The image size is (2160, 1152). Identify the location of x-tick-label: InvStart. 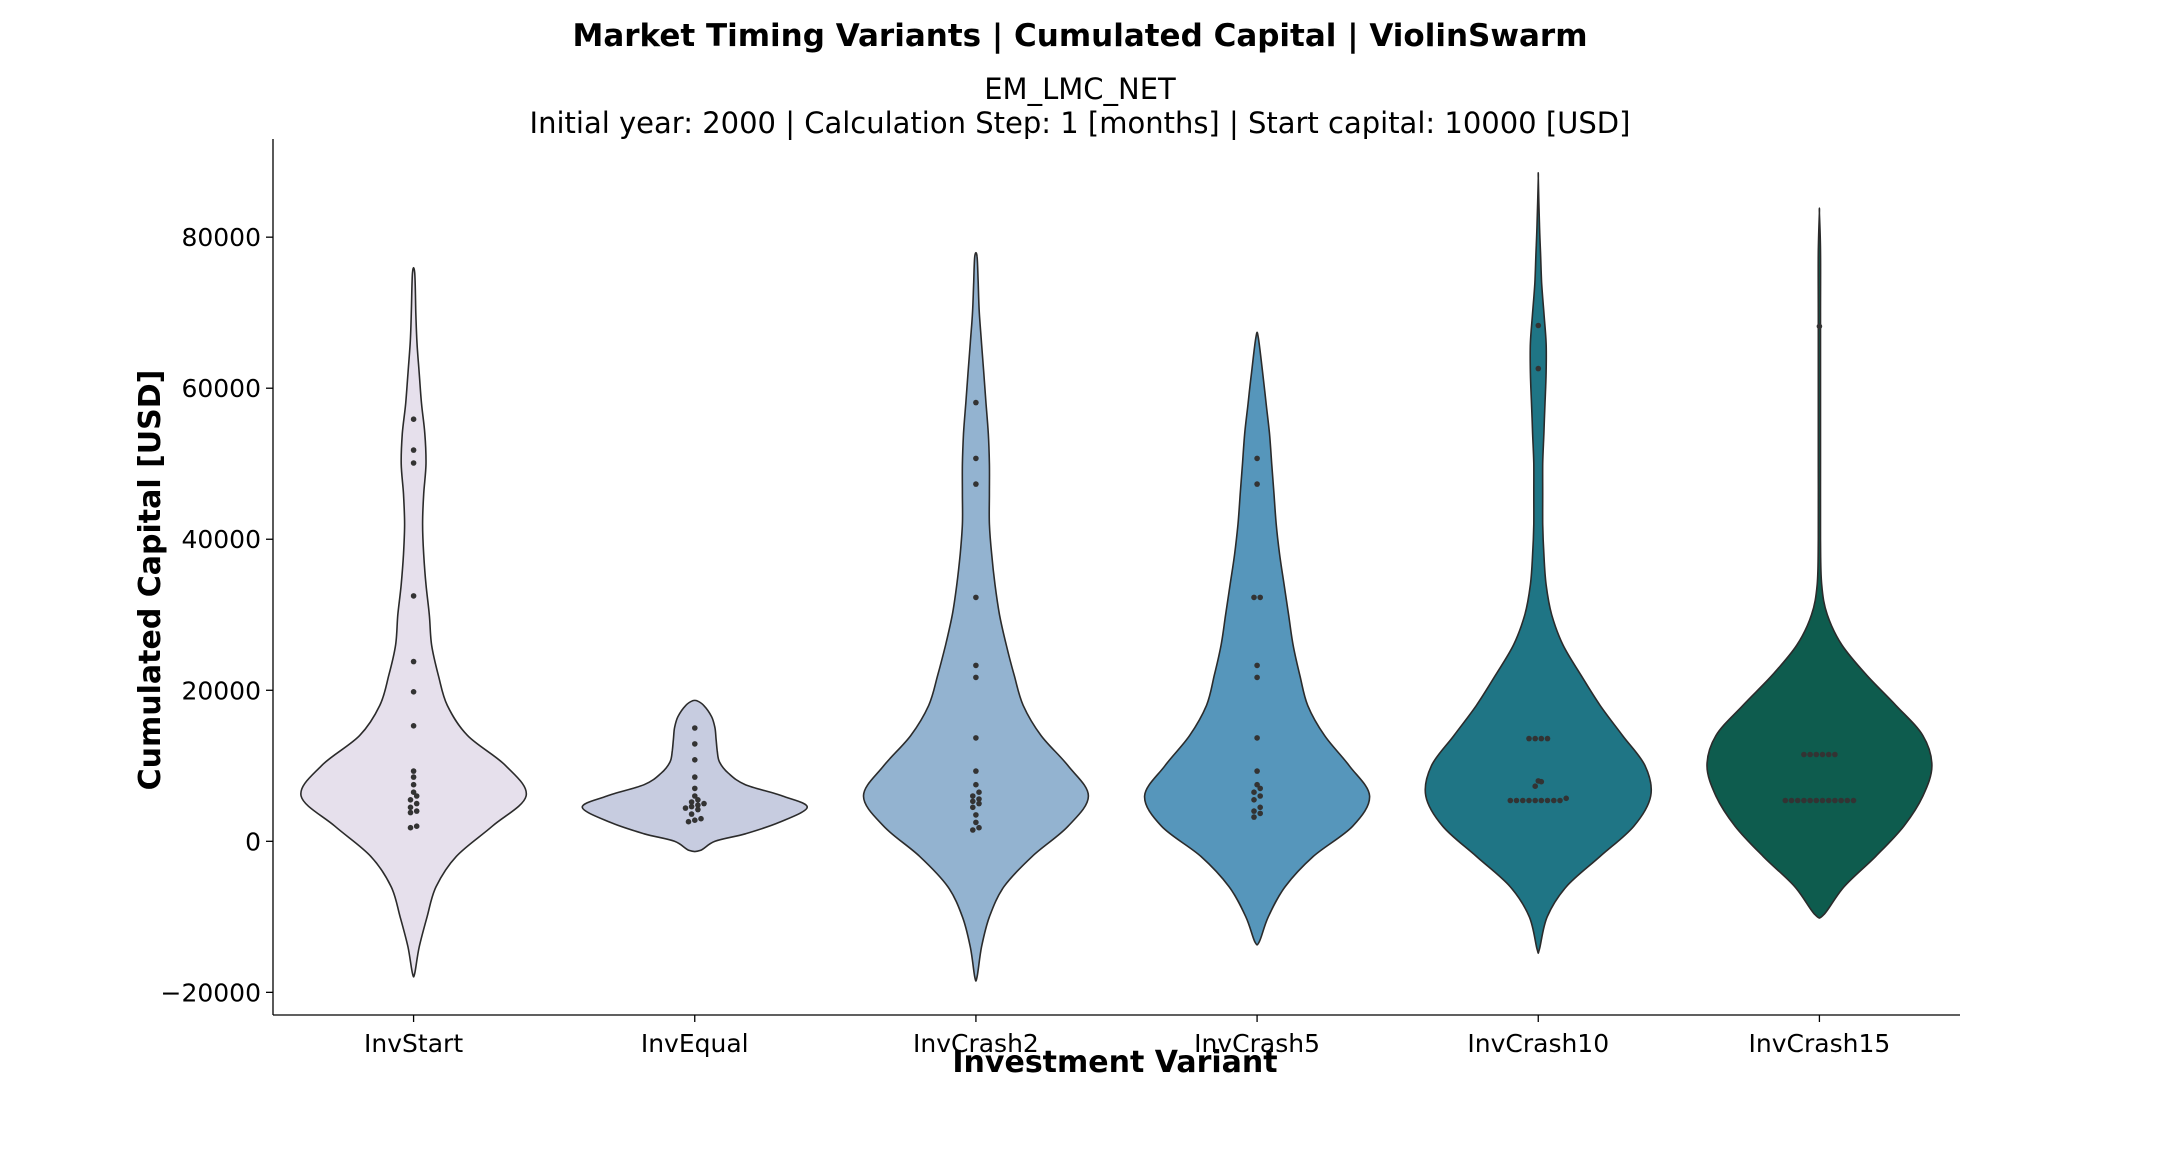
(413, 1043).